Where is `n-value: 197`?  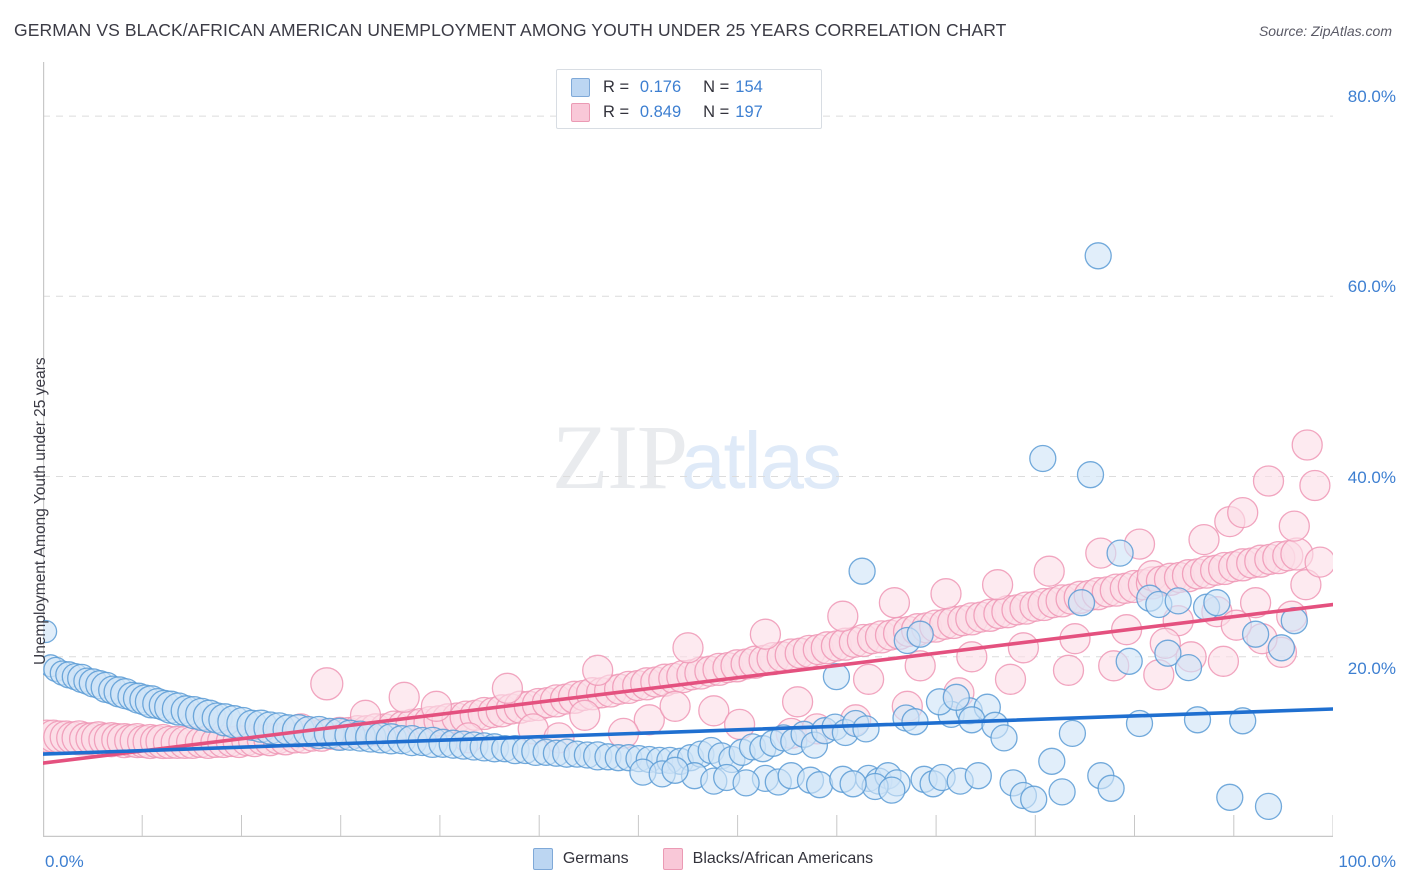
n-value: 197 is located at coordinates (749, 112).